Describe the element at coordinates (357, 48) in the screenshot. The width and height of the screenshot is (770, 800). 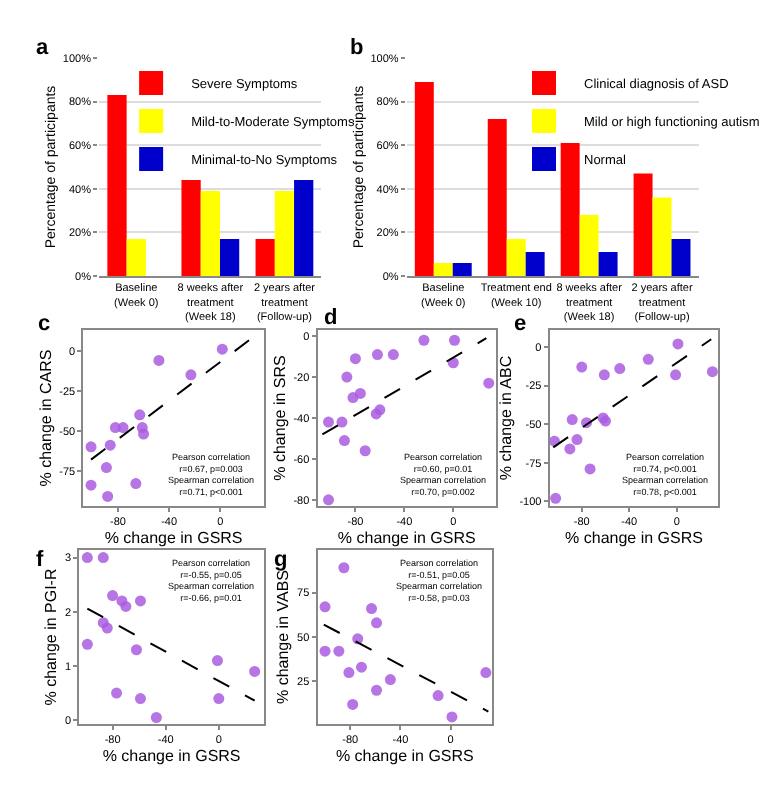
I see `chart-title: b` at that location.